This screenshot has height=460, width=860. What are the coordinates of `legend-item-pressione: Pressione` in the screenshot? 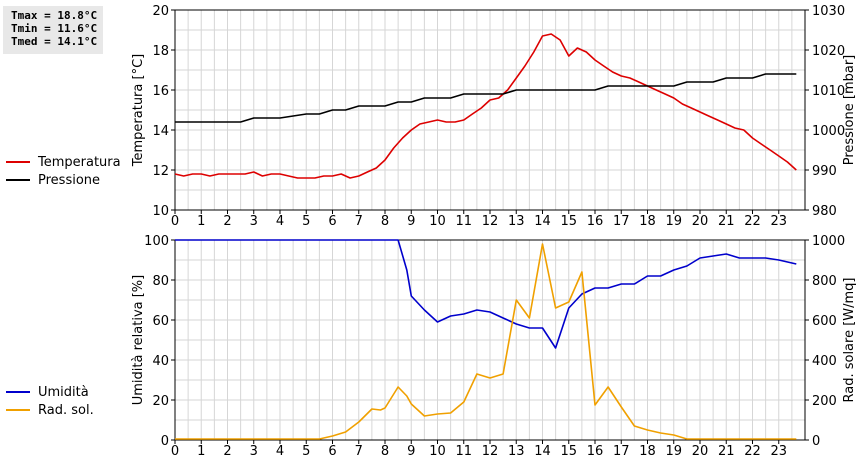 It's located at (63, 180).